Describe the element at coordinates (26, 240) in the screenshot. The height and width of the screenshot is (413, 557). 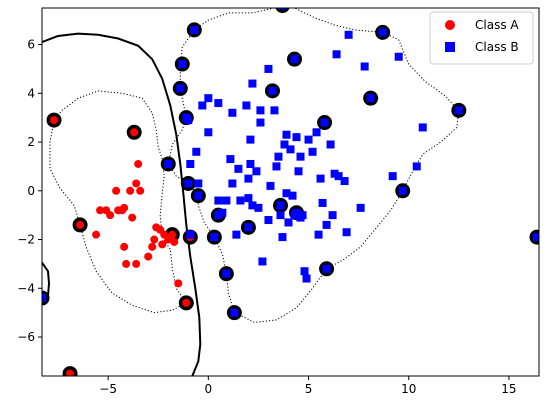
I see `y-tick-label: −2` at that location.